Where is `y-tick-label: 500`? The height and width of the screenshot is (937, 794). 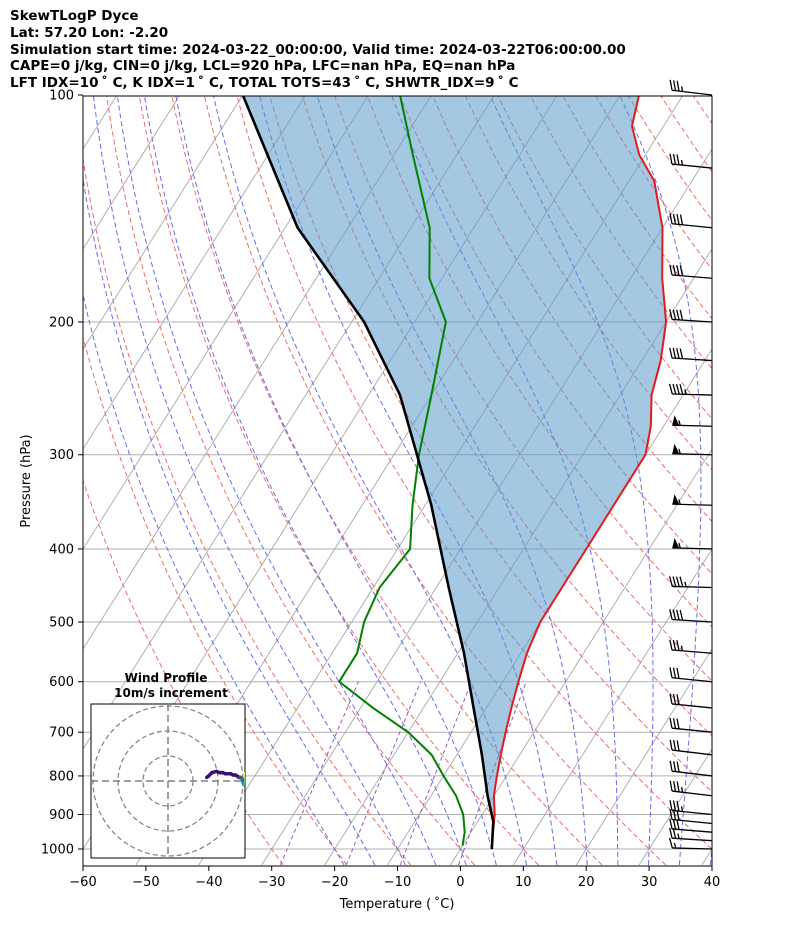 y-tick-label: 500 is located at coordinates (61, 623).